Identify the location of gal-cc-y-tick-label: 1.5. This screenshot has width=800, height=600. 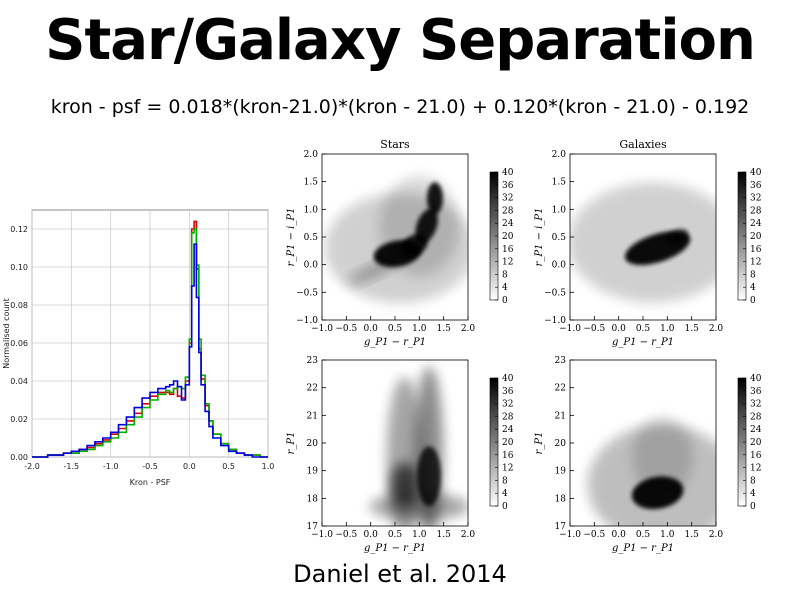
(559, 183).